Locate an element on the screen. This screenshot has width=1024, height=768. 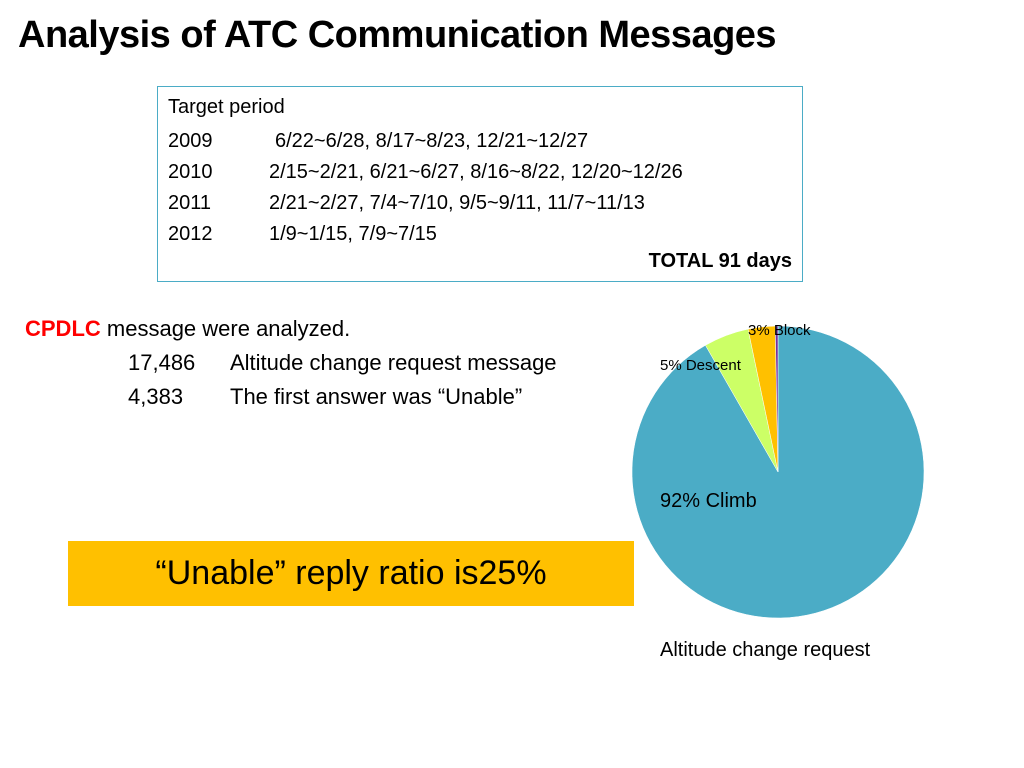
period-year: 2012 is located at coordinates (190, 234).